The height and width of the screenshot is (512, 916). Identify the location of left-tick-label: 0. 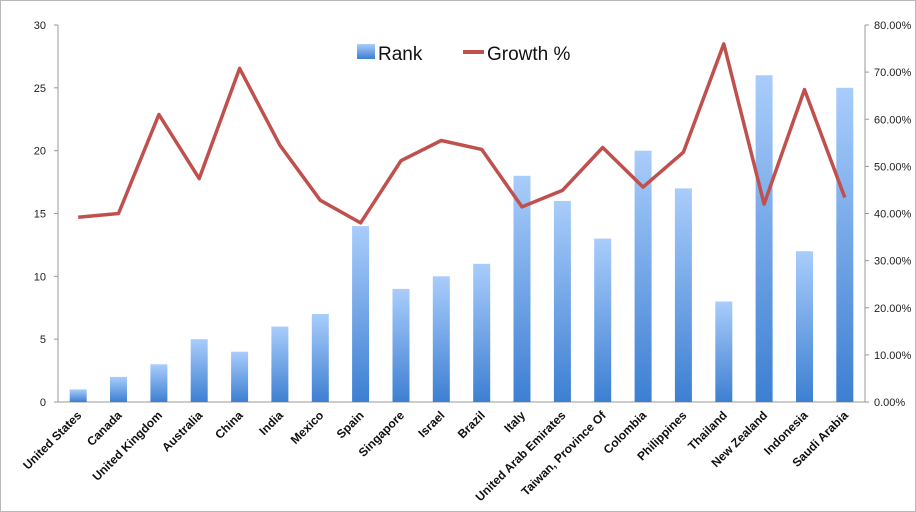
(43, 403).